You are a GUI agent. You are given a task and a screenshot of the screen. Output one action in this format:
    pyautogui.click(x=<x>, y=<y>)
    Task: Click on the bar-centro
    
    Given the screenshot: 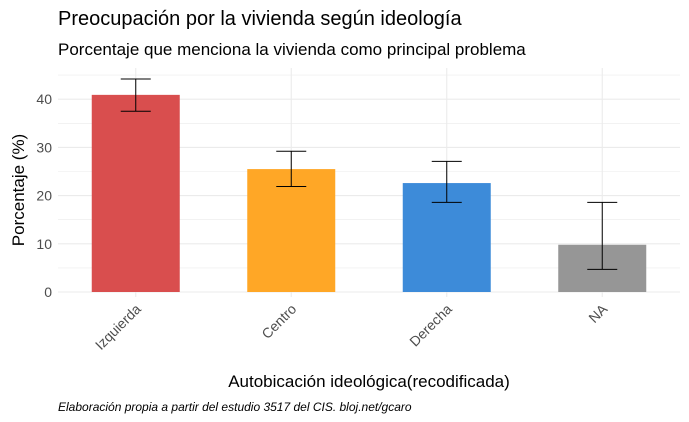 What is the action you would take?
    pyautogui.click(x=291, y=230)
    